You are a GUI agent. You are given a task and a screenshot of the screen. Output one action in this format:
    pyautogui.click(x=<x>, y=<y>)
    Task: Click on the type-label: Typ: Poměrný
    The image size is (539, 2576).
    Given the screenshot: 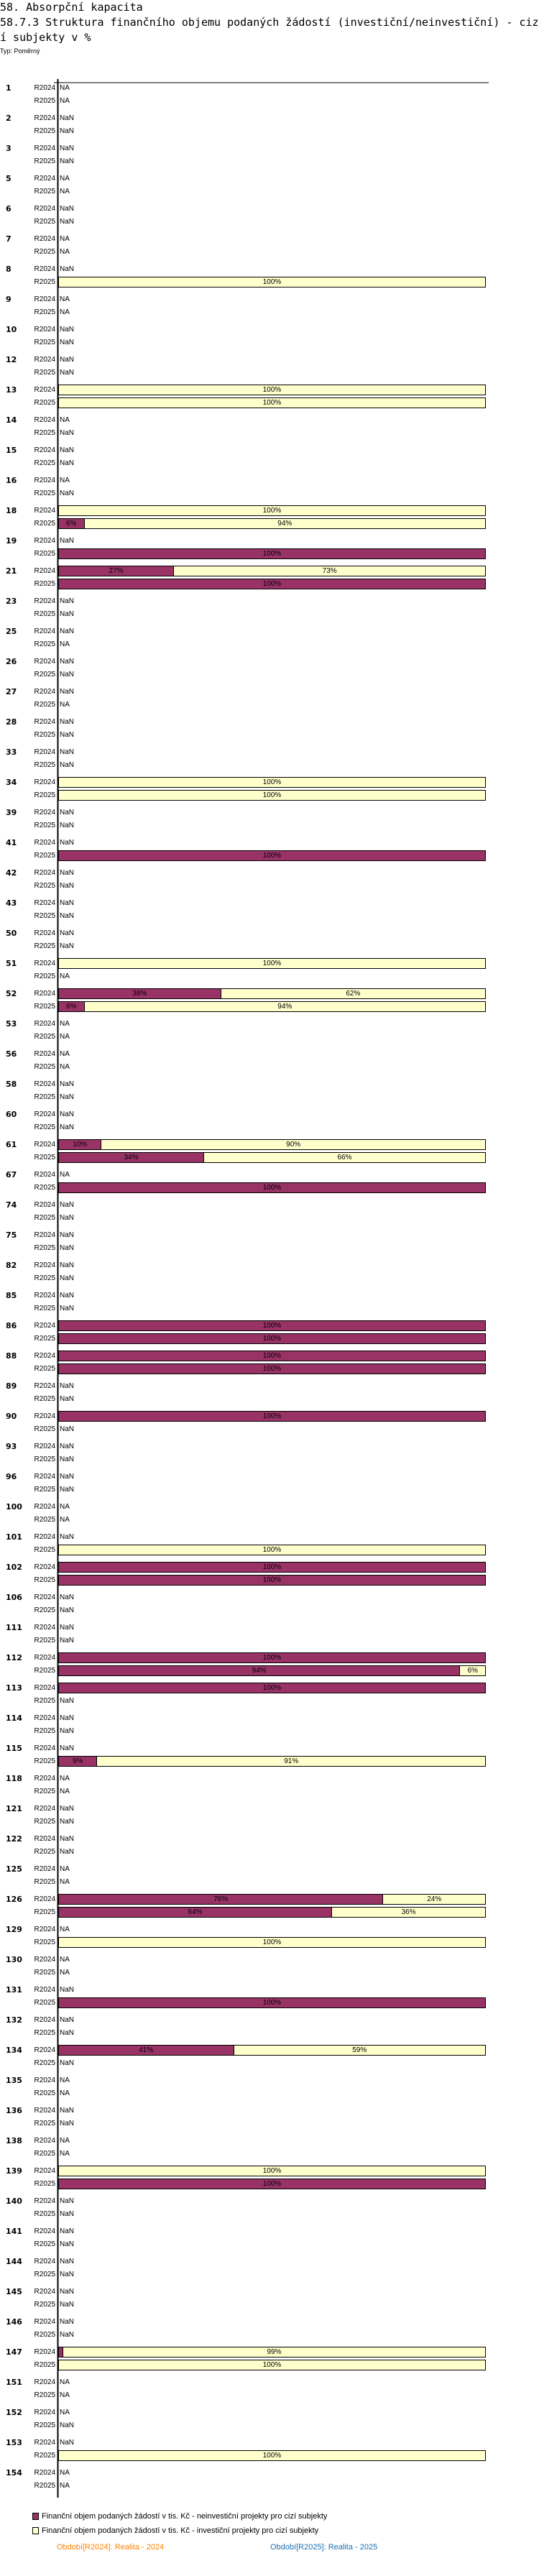 What is the action you would take?
    pyautogui.click(x=20, y=51)
    